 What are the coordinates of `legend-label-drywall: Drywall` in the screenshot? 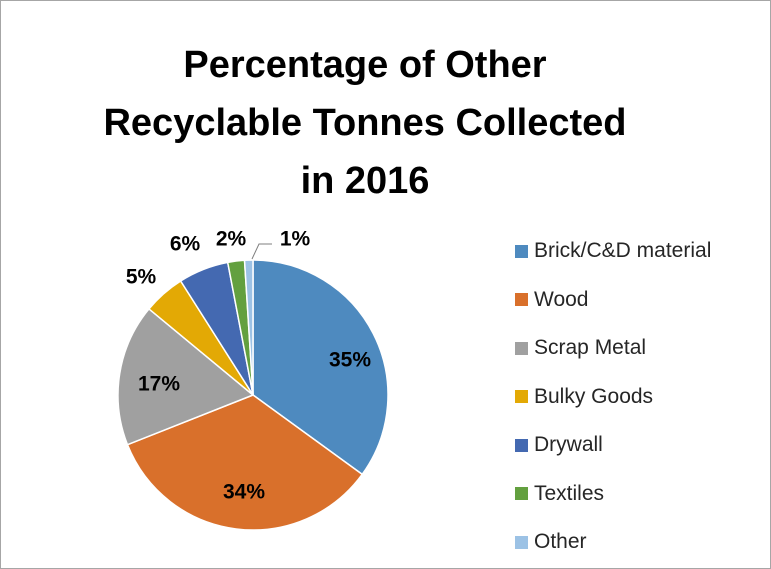 It's located at (568, 445).